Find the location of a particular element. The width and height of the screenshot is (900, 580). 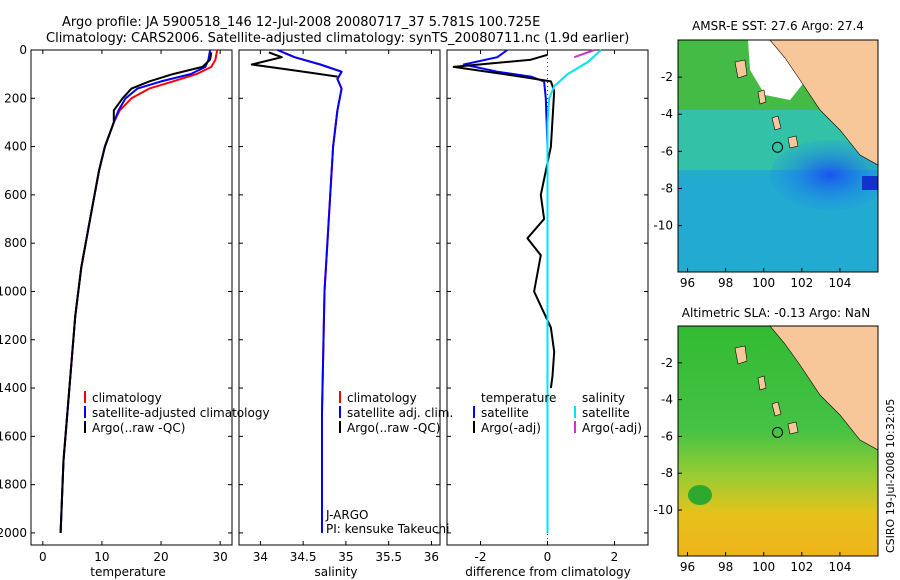

x-tick-label: 35.5 is located at coordinates (388, 557).